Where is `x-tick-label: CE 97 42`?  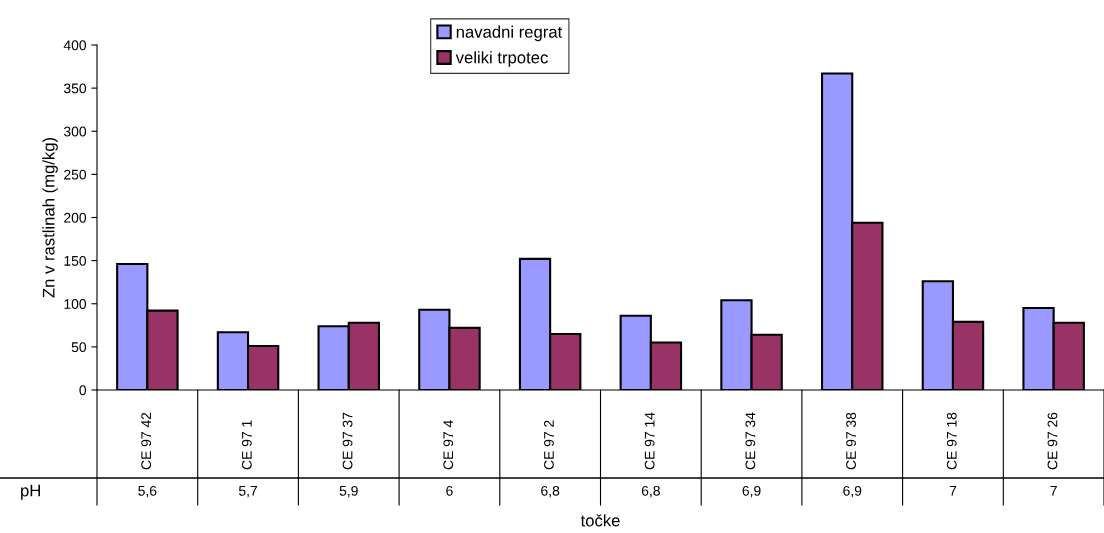 x-tick-label: CE 97 42 is located at coordinates (146, 441).